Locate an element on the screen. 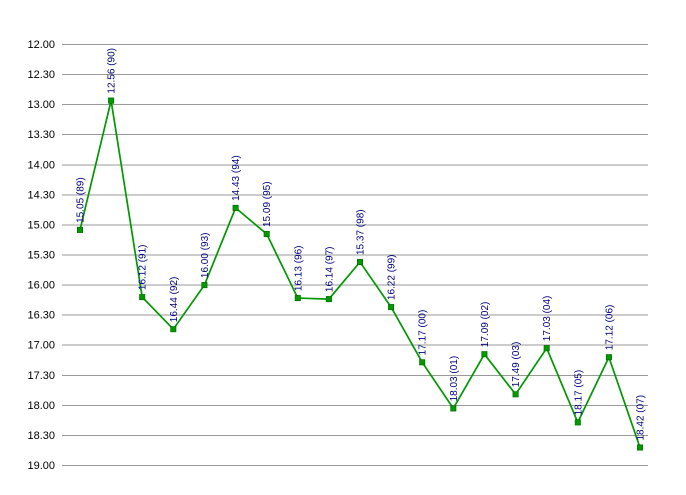 The width and height of the screenshot is (686, 495). data-point-label: 16.14 (97) is located at coordinates (329, 270).